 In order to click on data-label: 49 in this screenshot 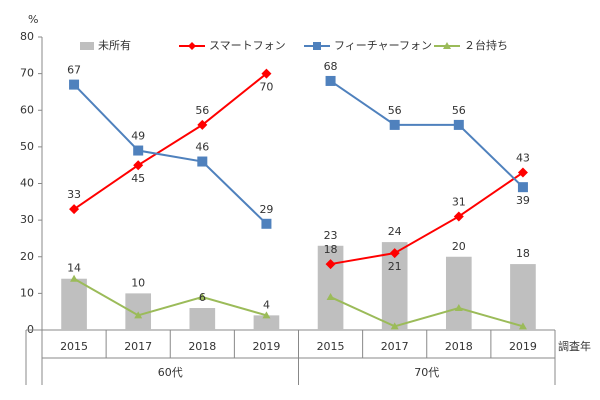, I will do `click(138, 136)`.